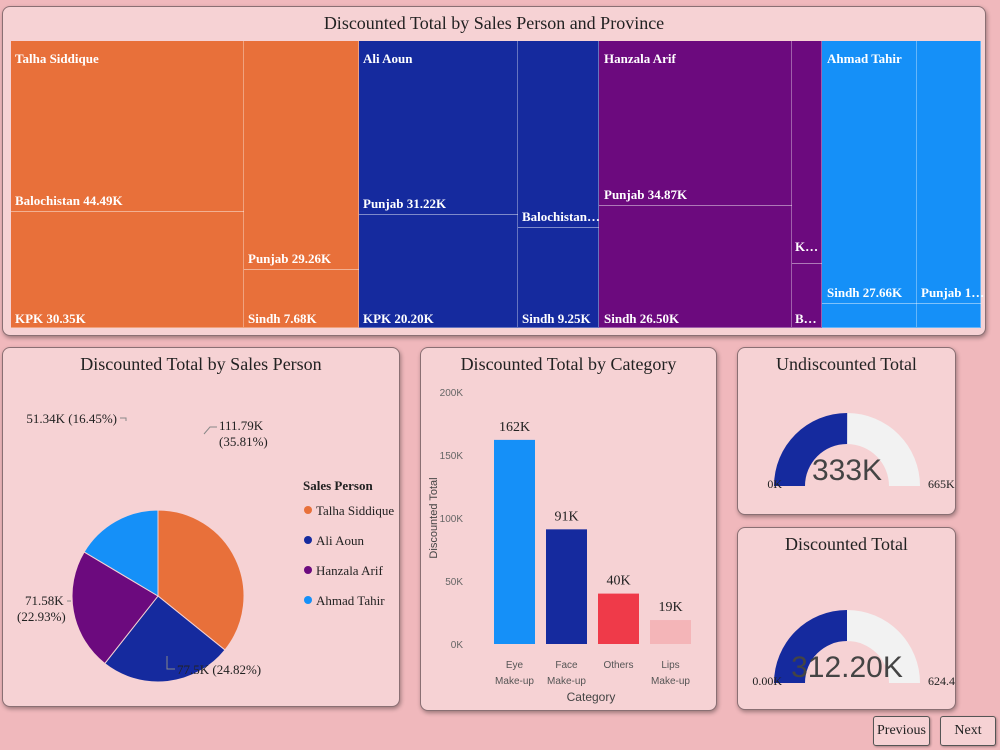 The image size is (1000, 750). I want to click on bar-category-label-eye: Eye, so click(515, 665).